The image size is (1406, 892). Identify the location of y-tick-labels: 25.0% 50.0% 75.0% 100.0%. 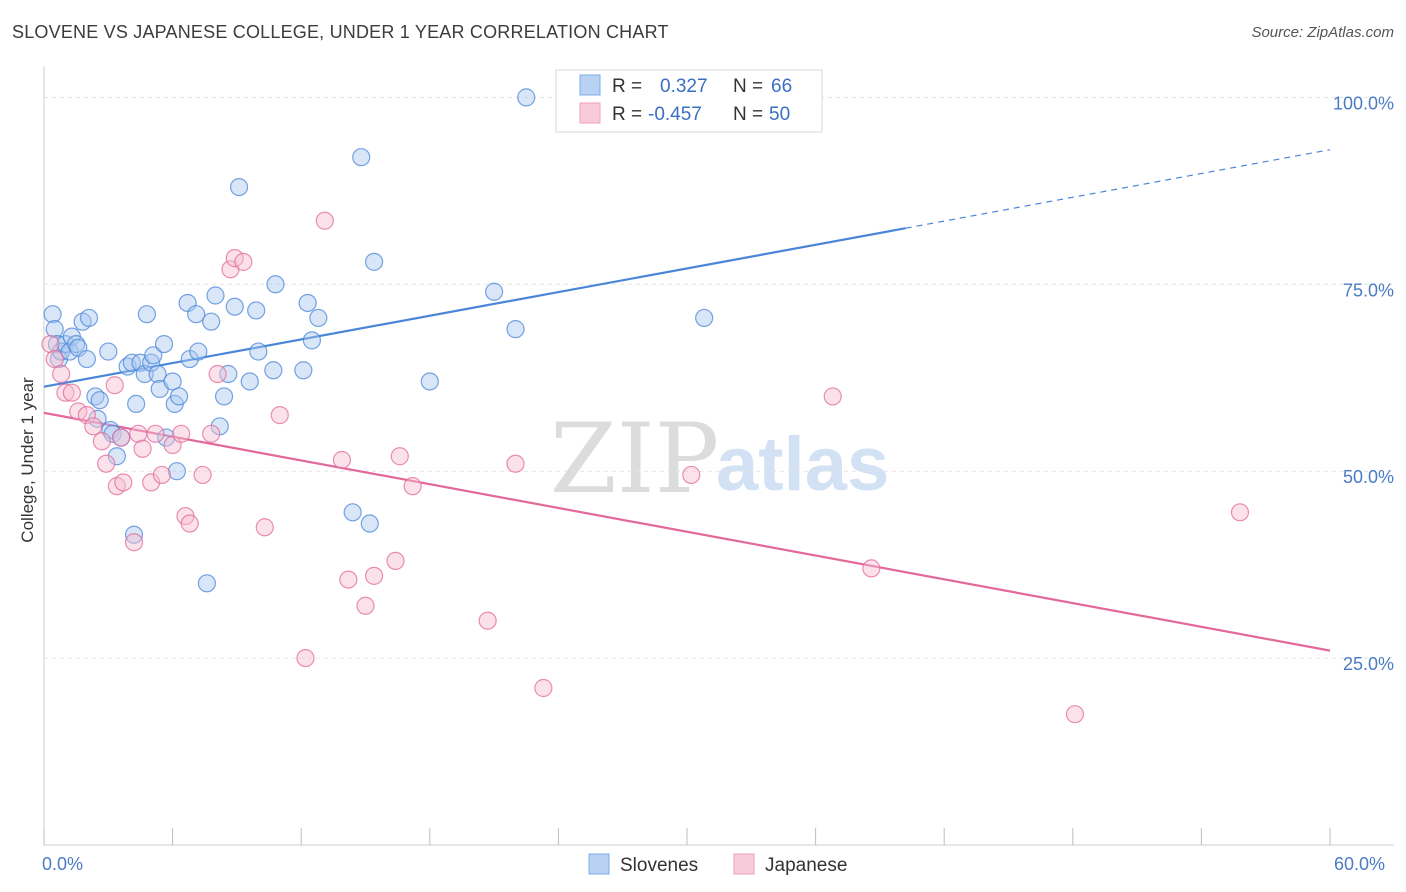
(1363, 383).